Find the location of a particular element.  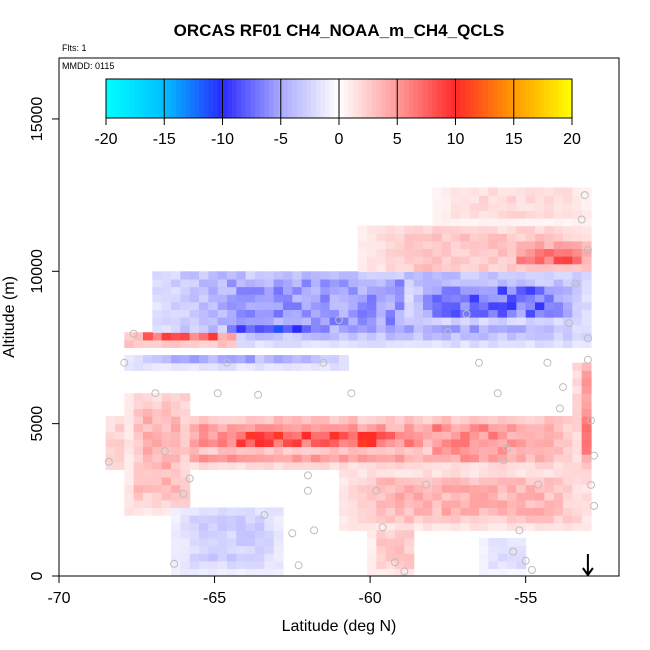

colorbar: -20 -15 -10 -5 0 5 10 15 20 is located at coordinates (337, 113).